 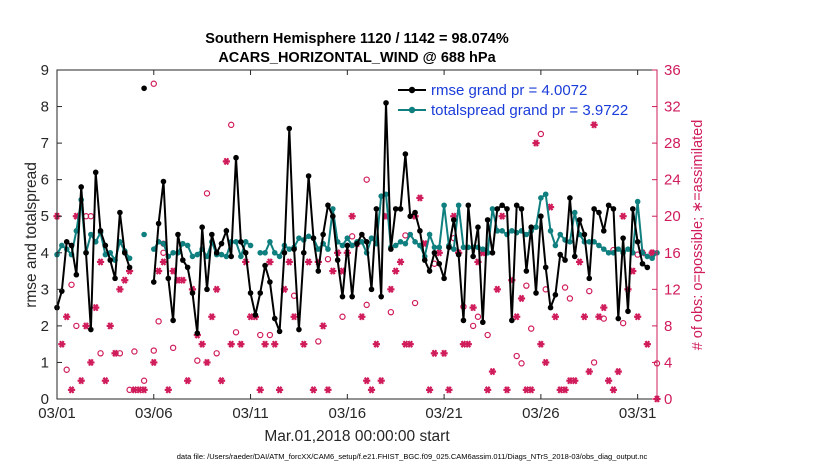 I want to click on y-tick-label: 0, so click(x=45, y=399).